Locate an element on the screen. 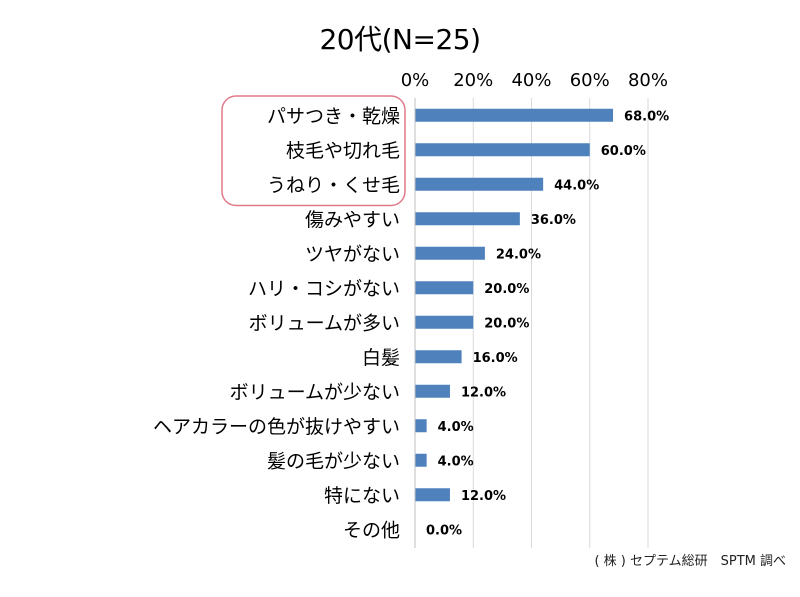 The height and width of the screenshot is (597, 800). category-label: ヘアカラーの色が抜けやすい is located at coordinates (276, 427).